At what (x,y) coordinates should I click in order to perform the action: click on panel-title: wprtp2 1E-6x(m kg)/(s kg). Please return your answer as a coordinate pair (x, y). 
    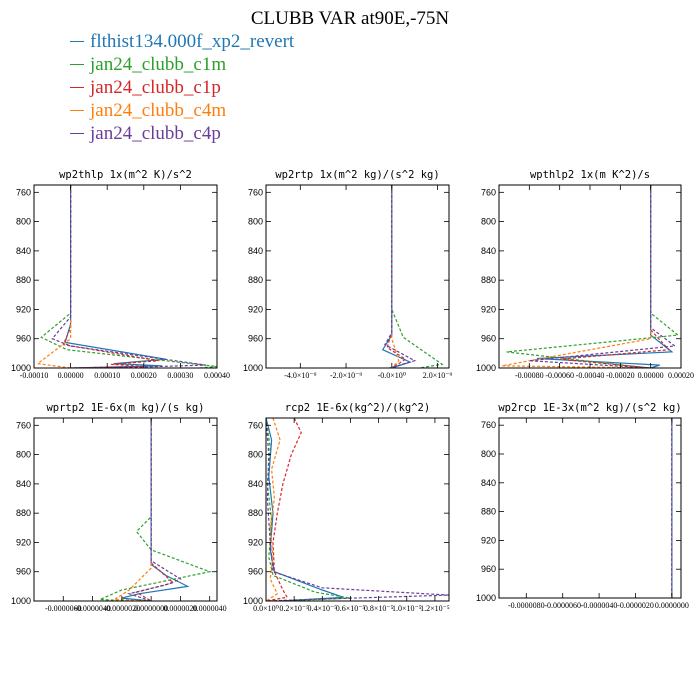
    Looking at the image, I should click on (125, 408).